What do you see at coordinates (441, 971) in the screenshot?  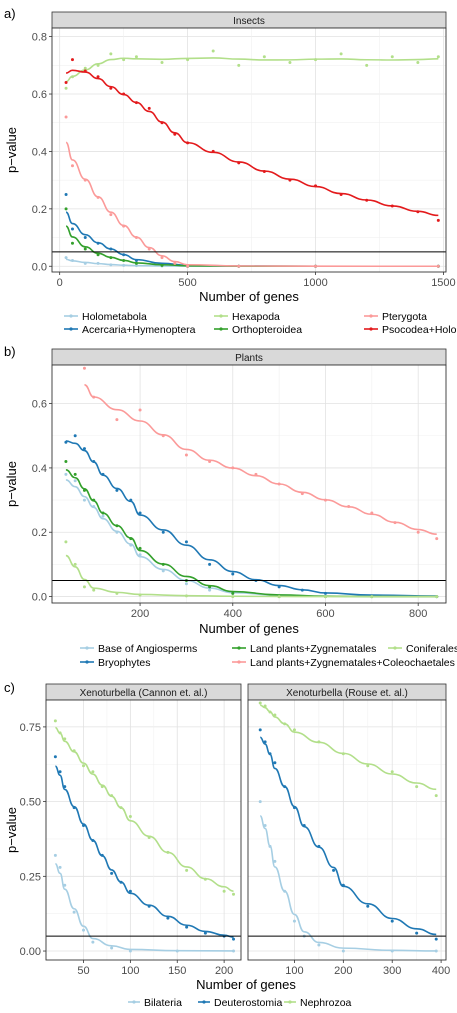 I see `x-tick-label: 400` at bounding box center [441, 971].